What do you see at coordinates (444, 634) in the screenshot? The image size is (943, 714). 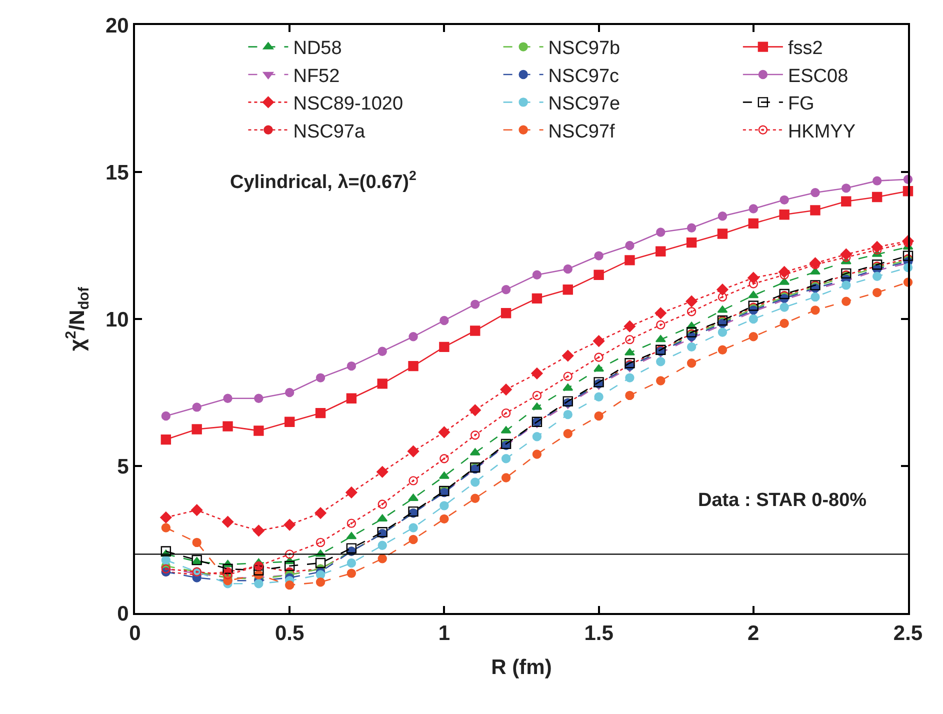 I see `x-tick-label: 1` at bounding box center [444, 634].